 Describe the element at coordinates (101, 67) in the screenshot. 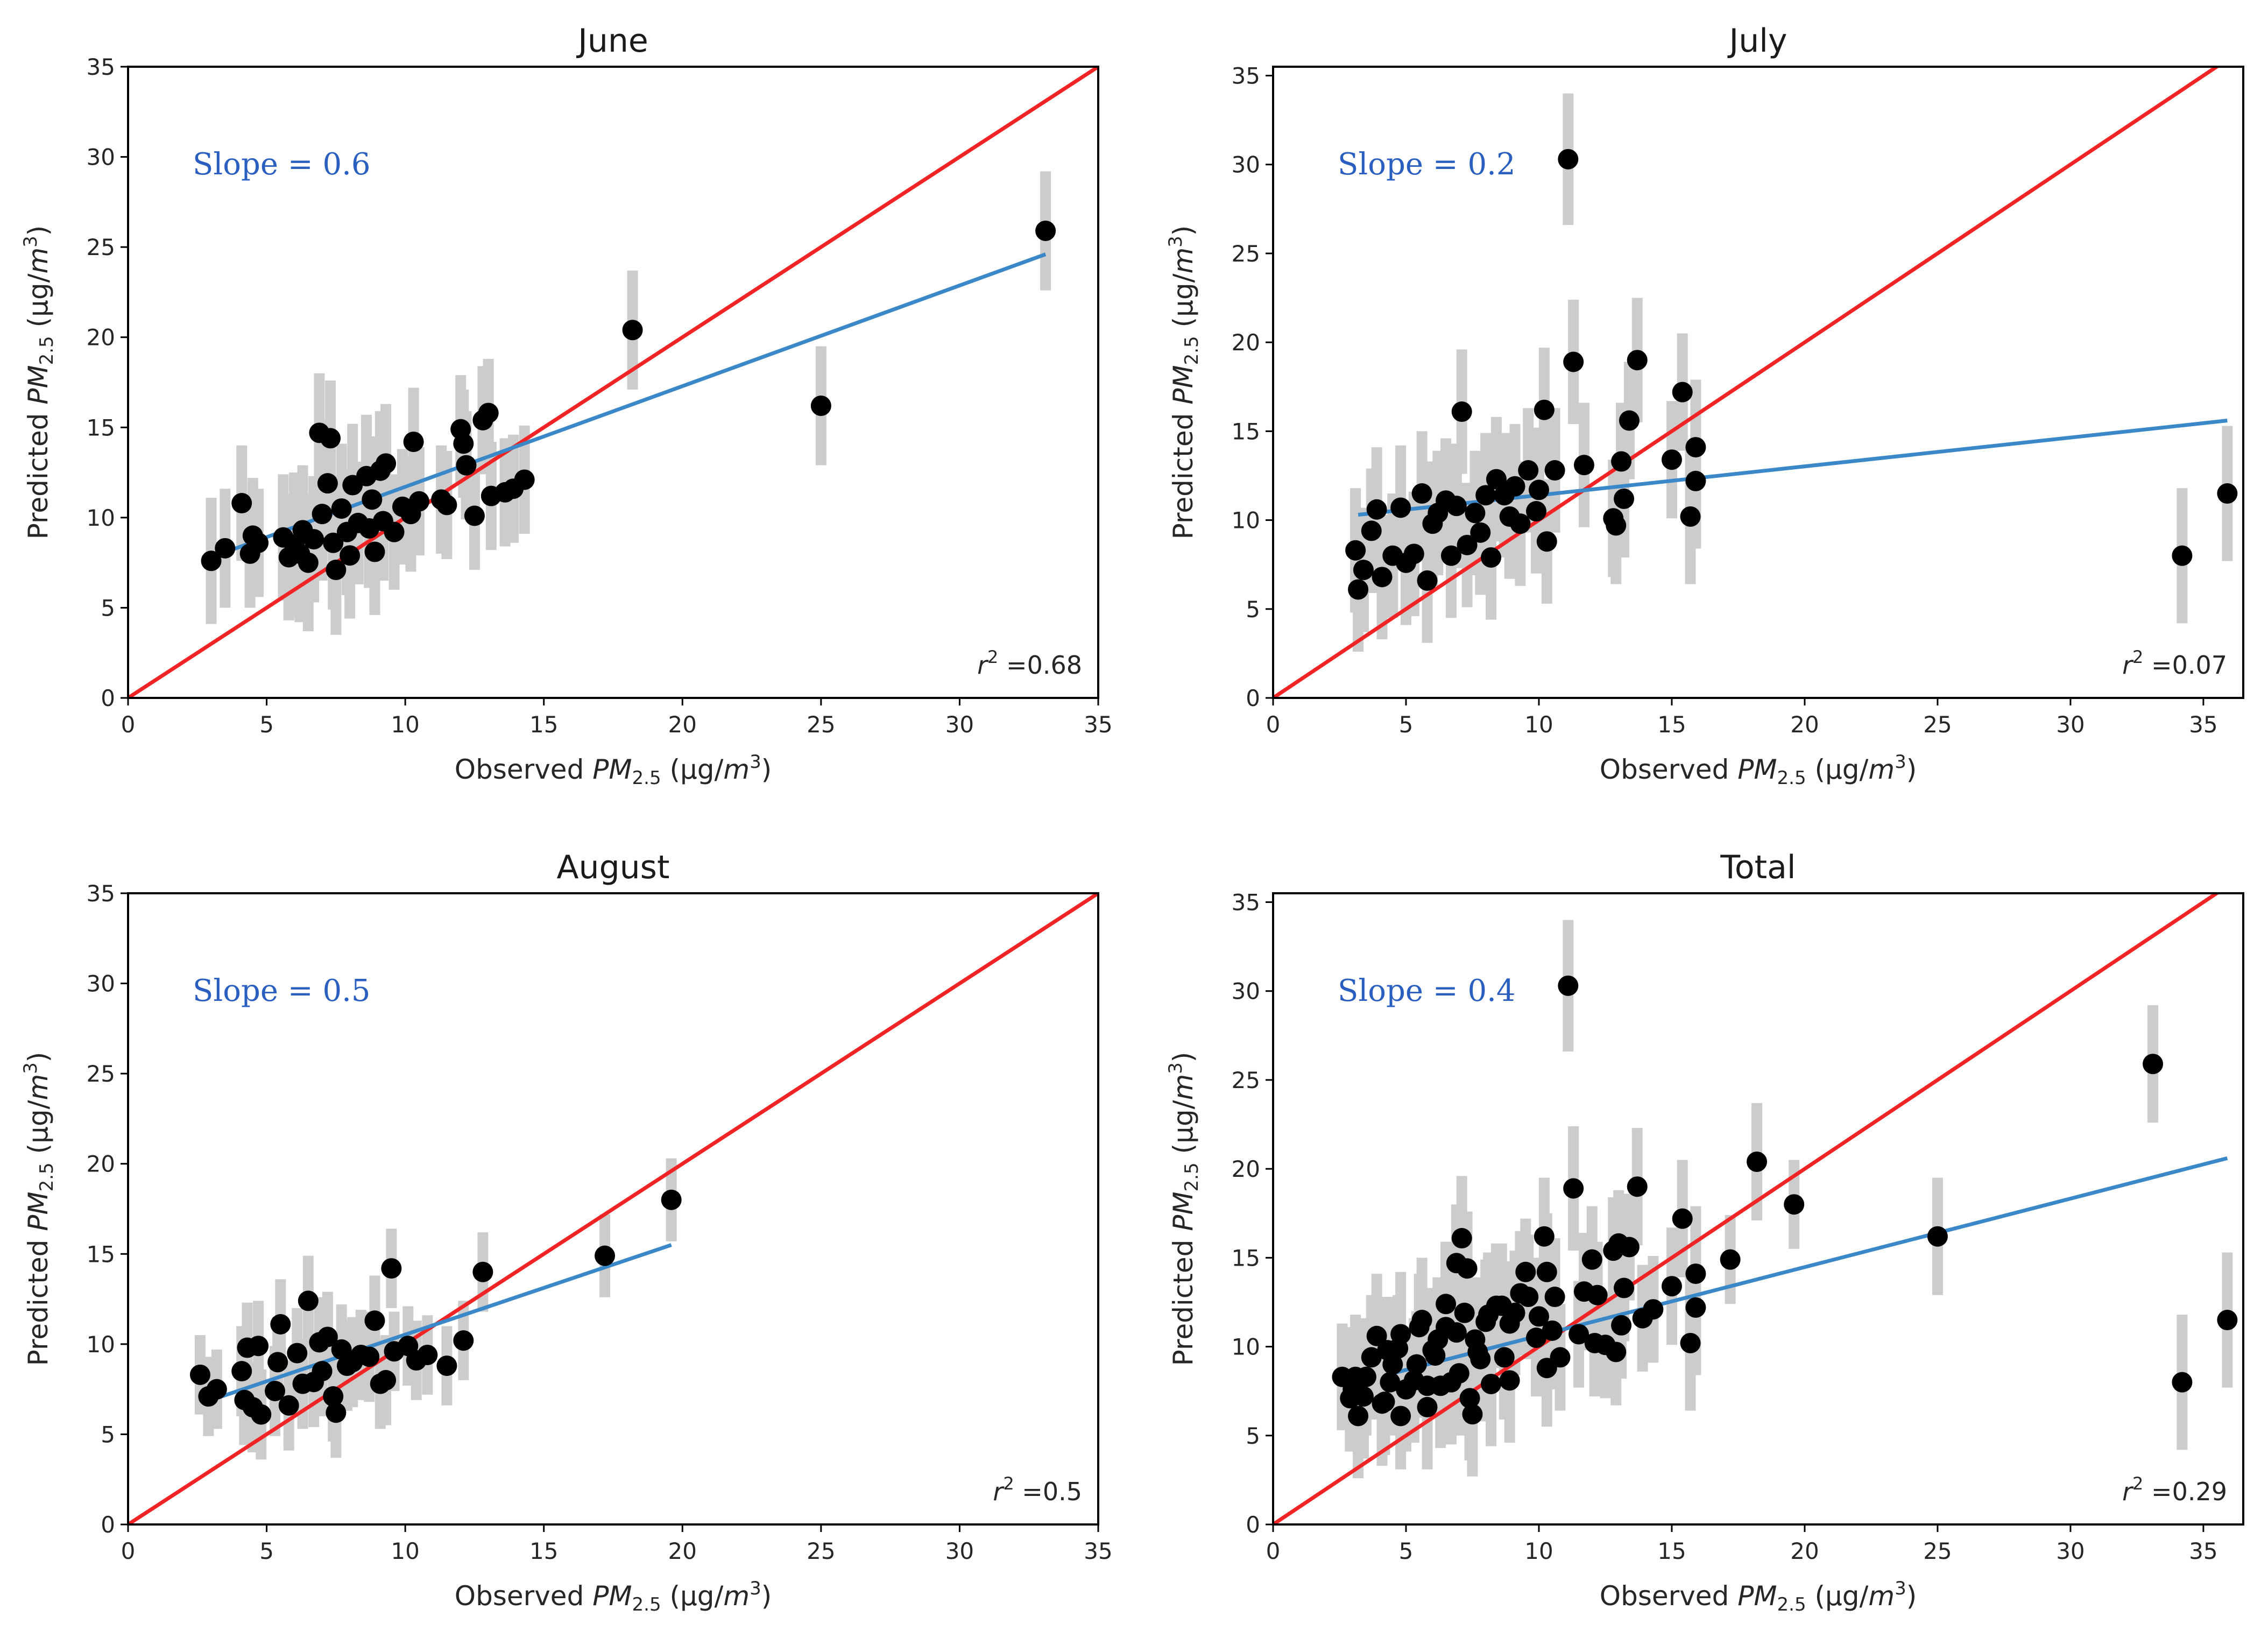

I see `y-tick-label: 35` at that location.